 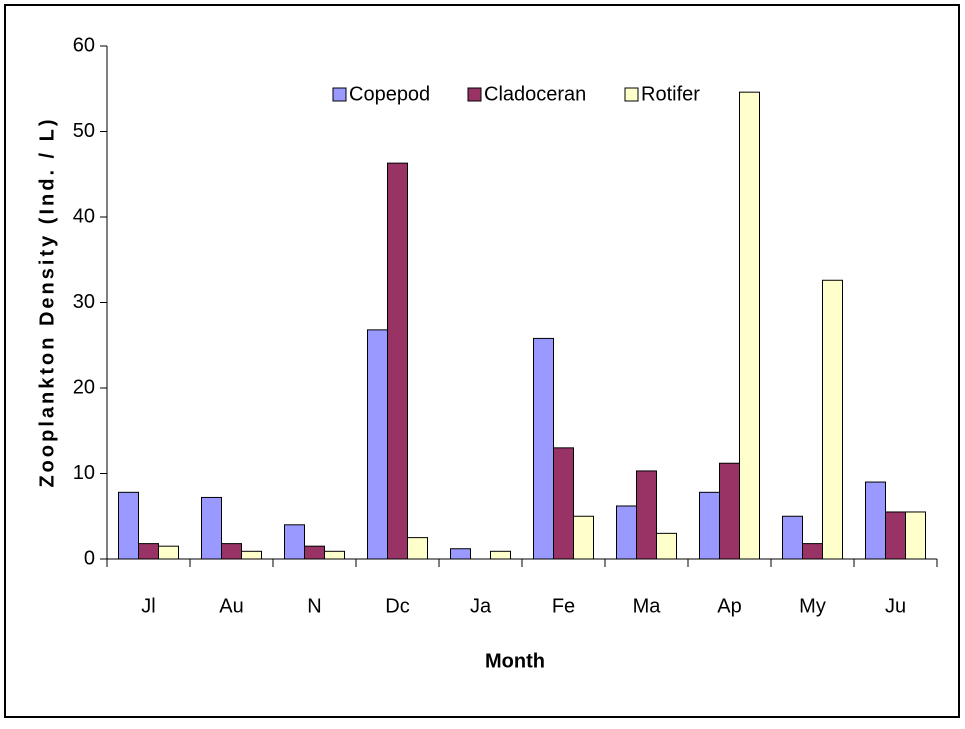 What do you see at coordinates (84, 216) in the screenshot?
I see `y-tick-label: 40` at bounding box center [84, 216].